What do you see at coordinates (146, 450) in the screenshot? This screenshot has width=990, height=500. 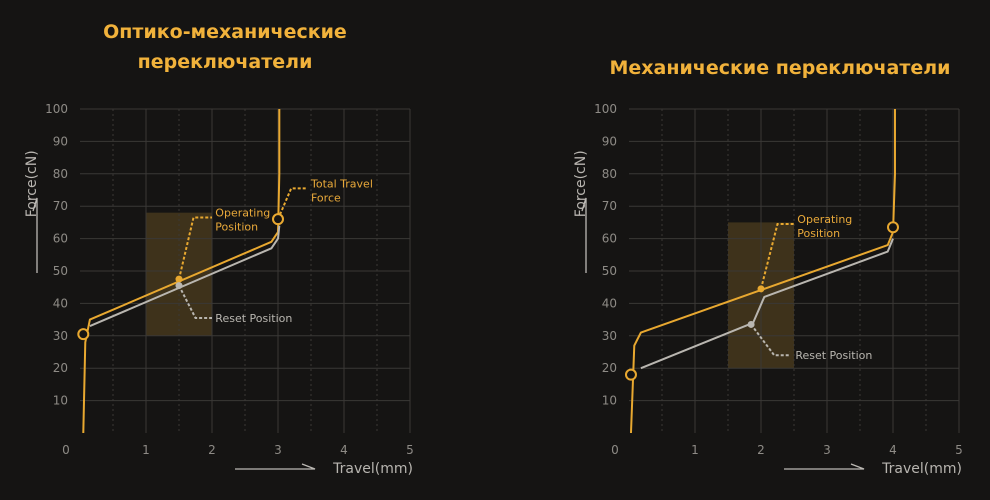 I see `optical-xtick-1: 1` at bounding box center [146, 450].